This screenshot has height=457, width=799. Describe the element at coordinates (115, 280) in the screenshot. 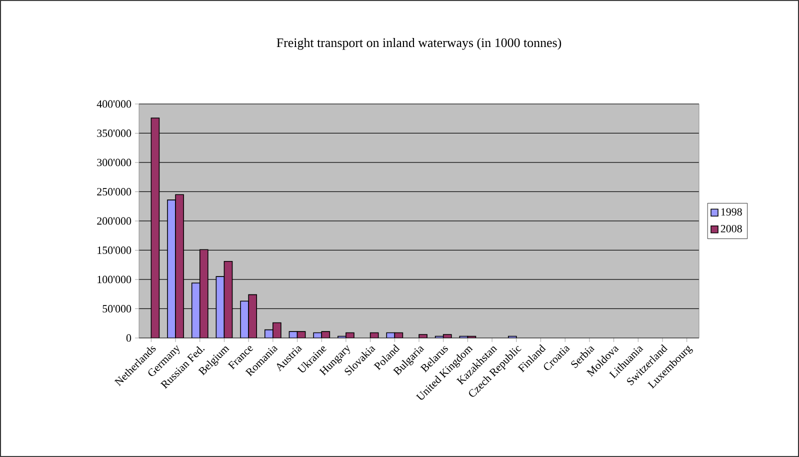

I see `y-tick-label: 100'000` at that location.